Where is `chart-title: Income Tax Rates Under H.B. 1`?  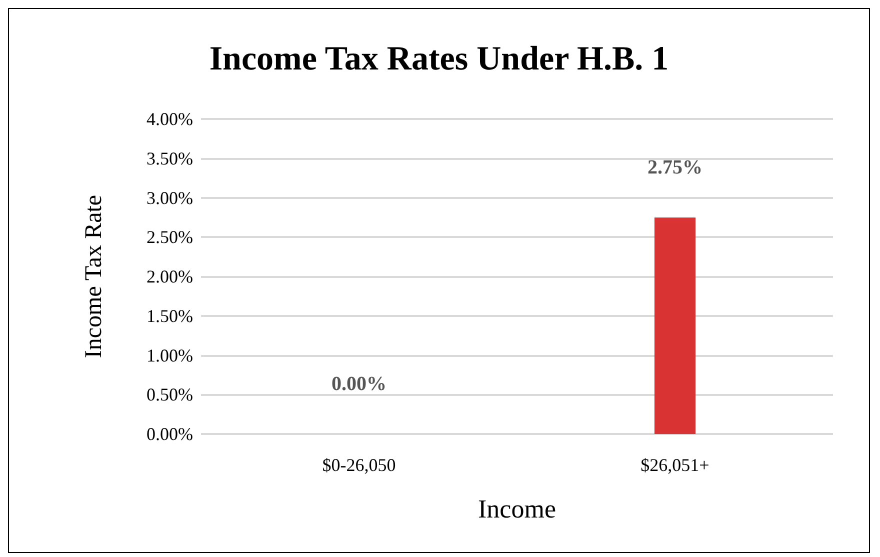
chart-title: Income Tax Rates Under H.B. 1 is located at coordinates (439, 59).